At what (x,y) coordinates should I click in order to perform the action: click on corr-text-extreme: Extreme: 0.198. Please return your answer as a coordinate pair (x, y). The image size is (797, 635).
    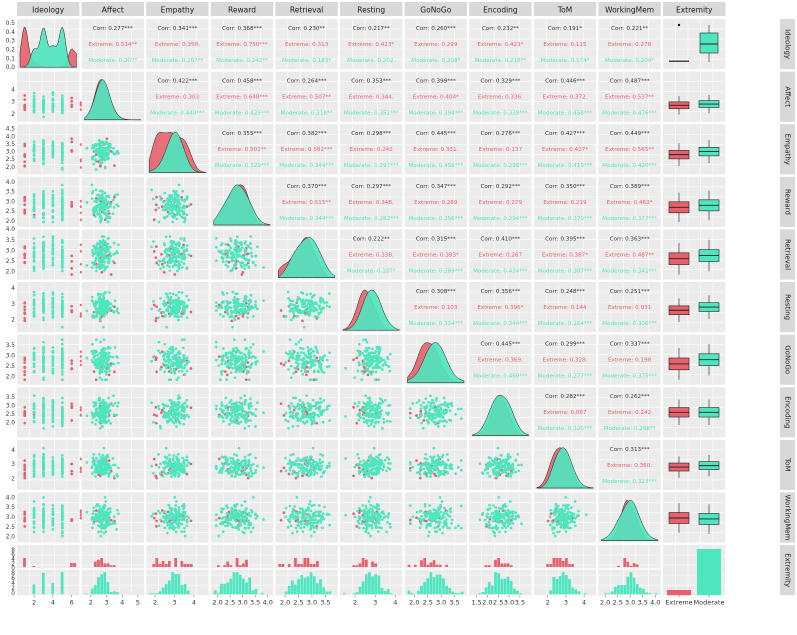
    Looking at the image, I should click on (630, 361).